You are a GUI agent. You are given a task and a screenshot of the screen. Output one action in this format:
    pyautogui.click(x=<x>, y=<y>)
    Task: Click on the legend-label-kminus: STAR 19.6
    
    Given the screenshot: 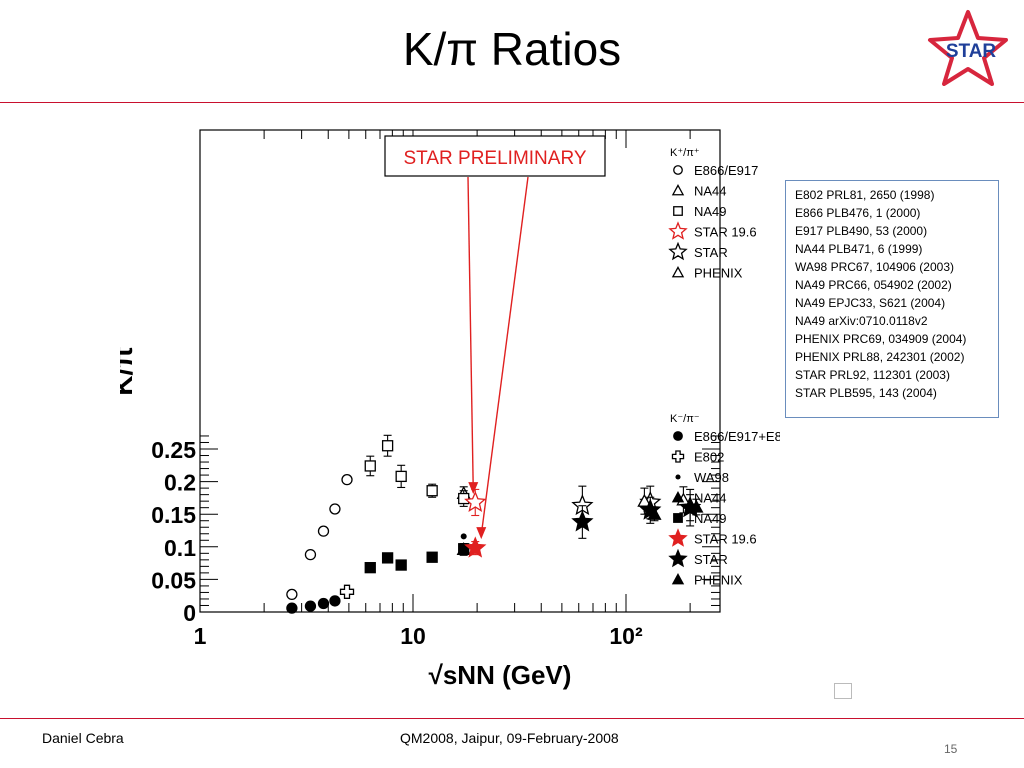 What is the action you would take?
    pyautogui.click(x=725, y=539)
    